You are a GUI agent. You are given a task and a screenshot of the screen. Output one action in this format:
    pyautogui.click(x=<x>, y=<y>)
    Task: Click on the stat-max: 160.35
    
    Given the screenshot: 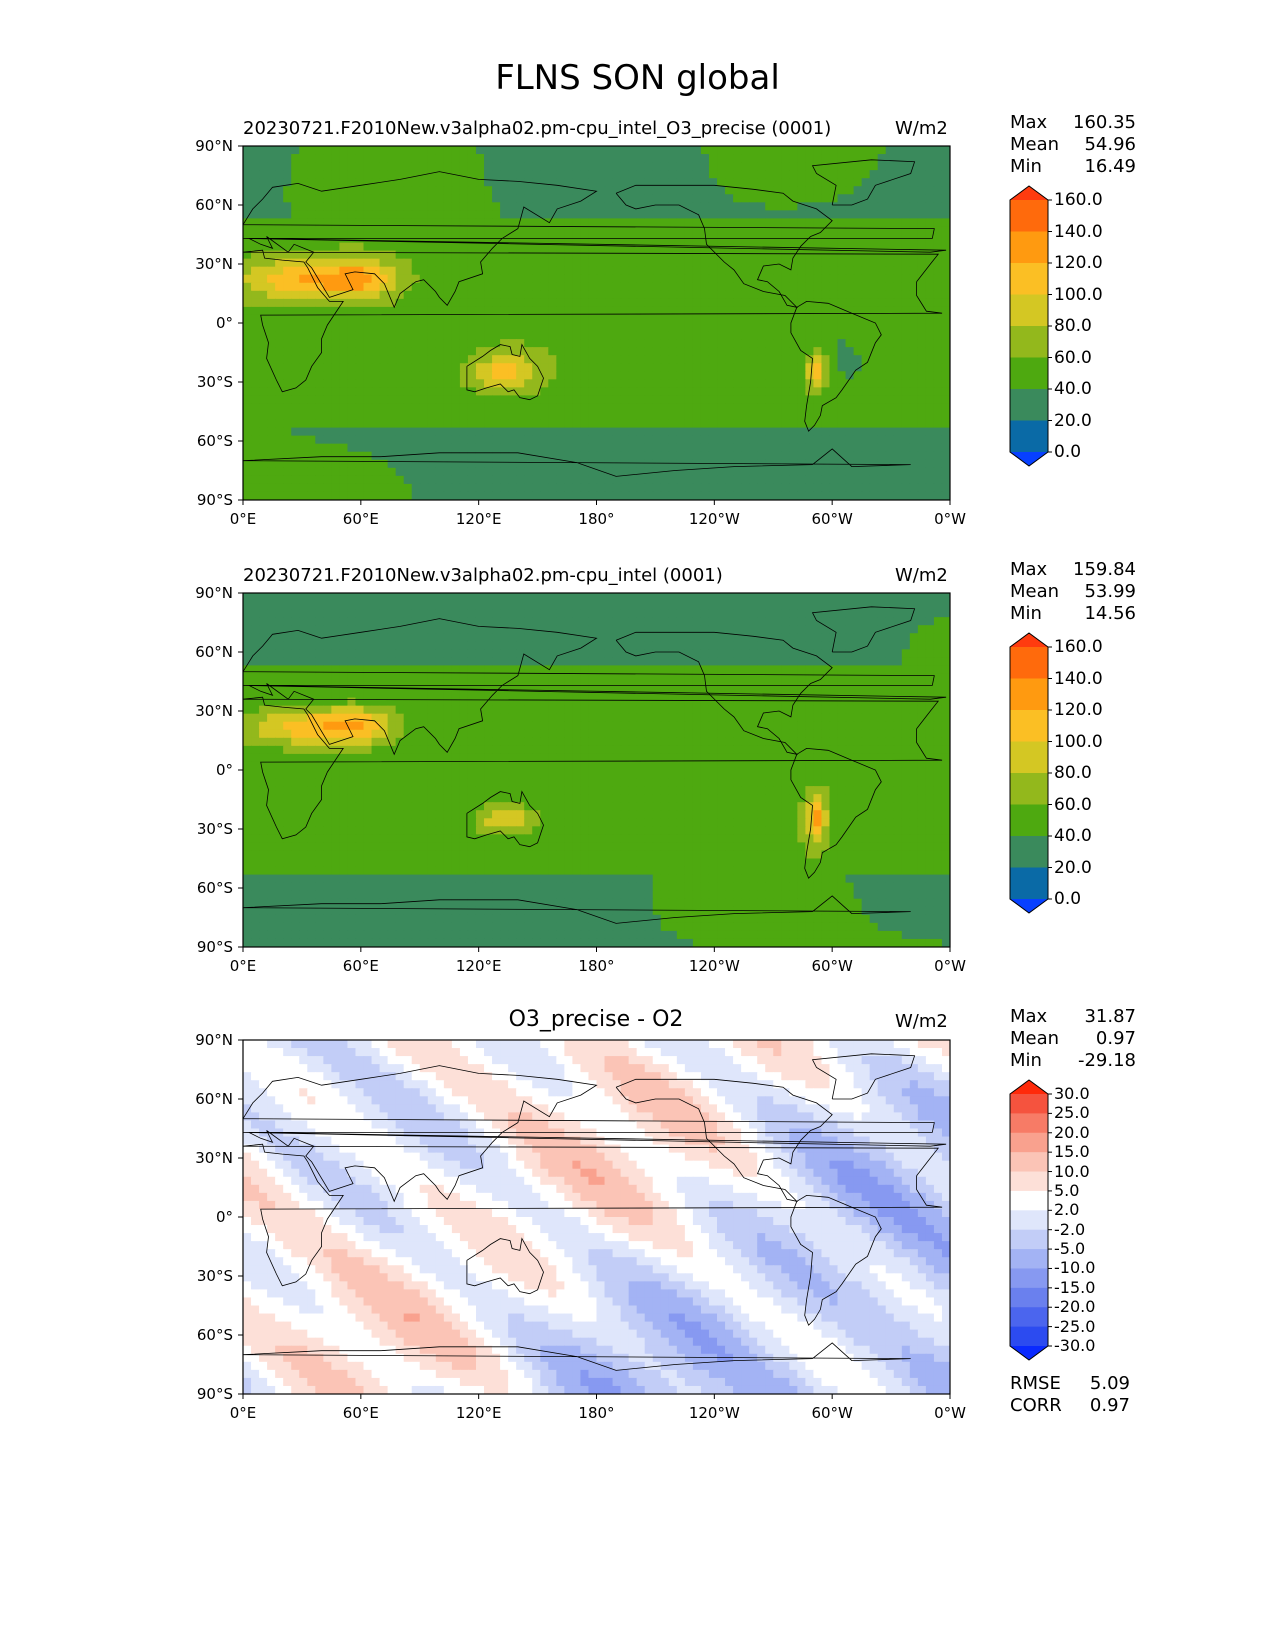 What is the action you would take?
    pyautogui.click(x=1104, y=122)
    